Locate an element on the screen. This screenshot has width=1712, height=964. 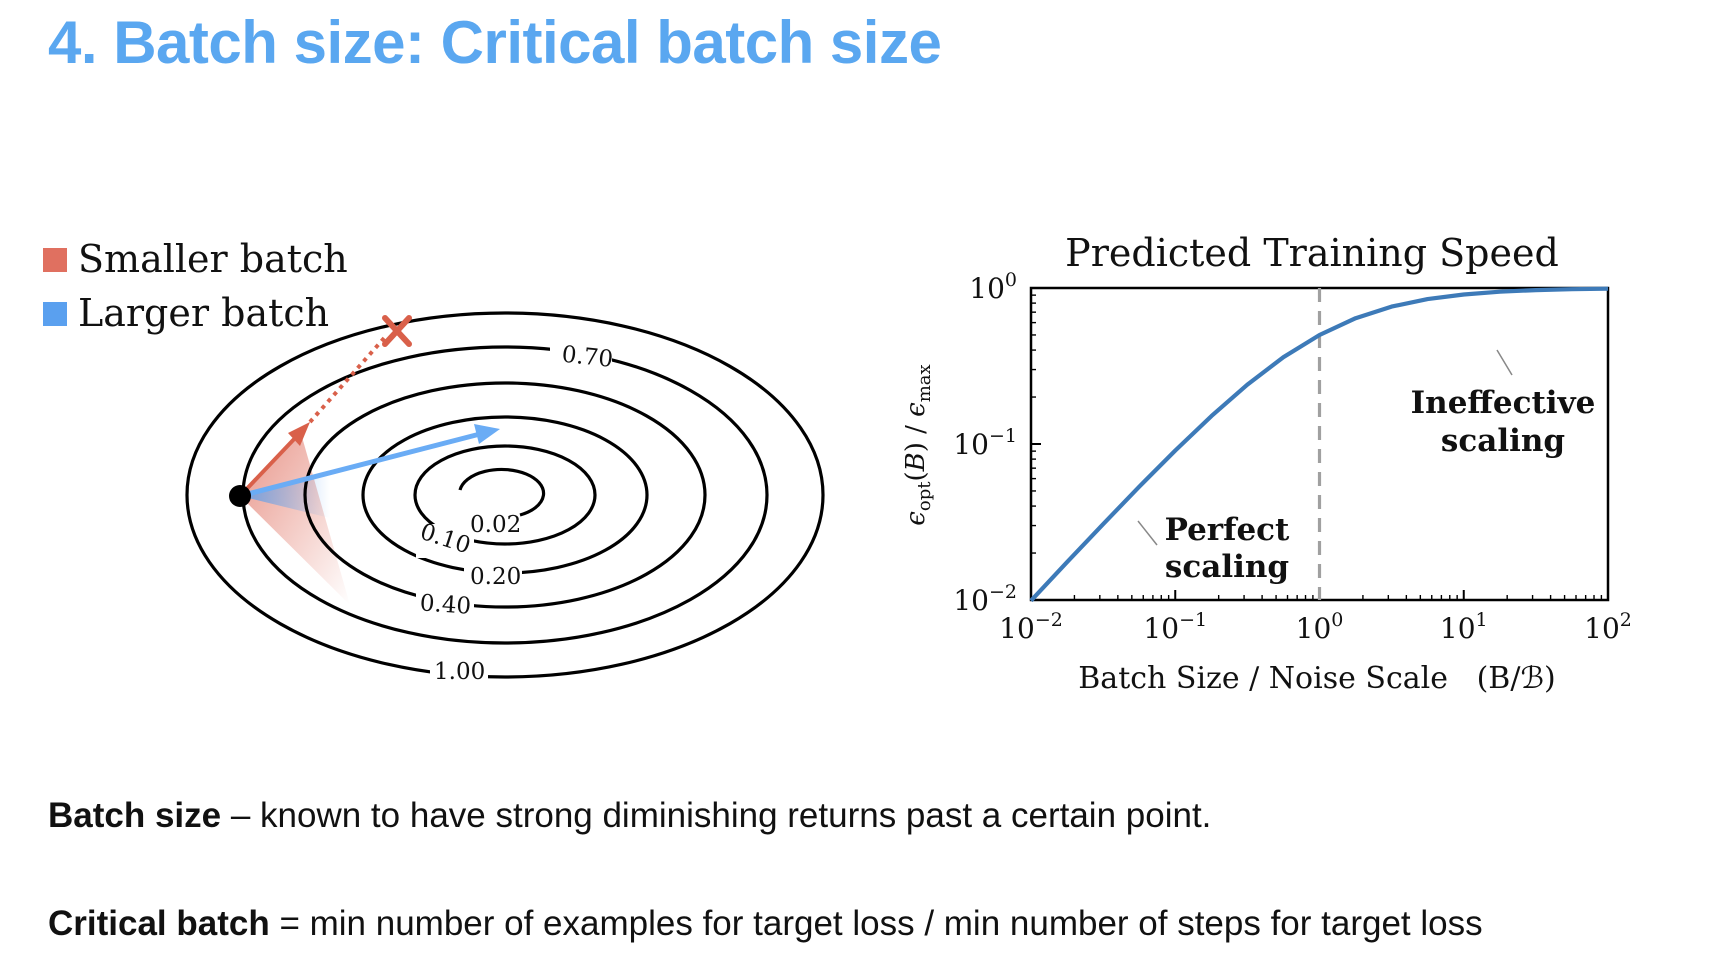
legend-label-smaller: Smaller batch is located at coordinates (213, 259).